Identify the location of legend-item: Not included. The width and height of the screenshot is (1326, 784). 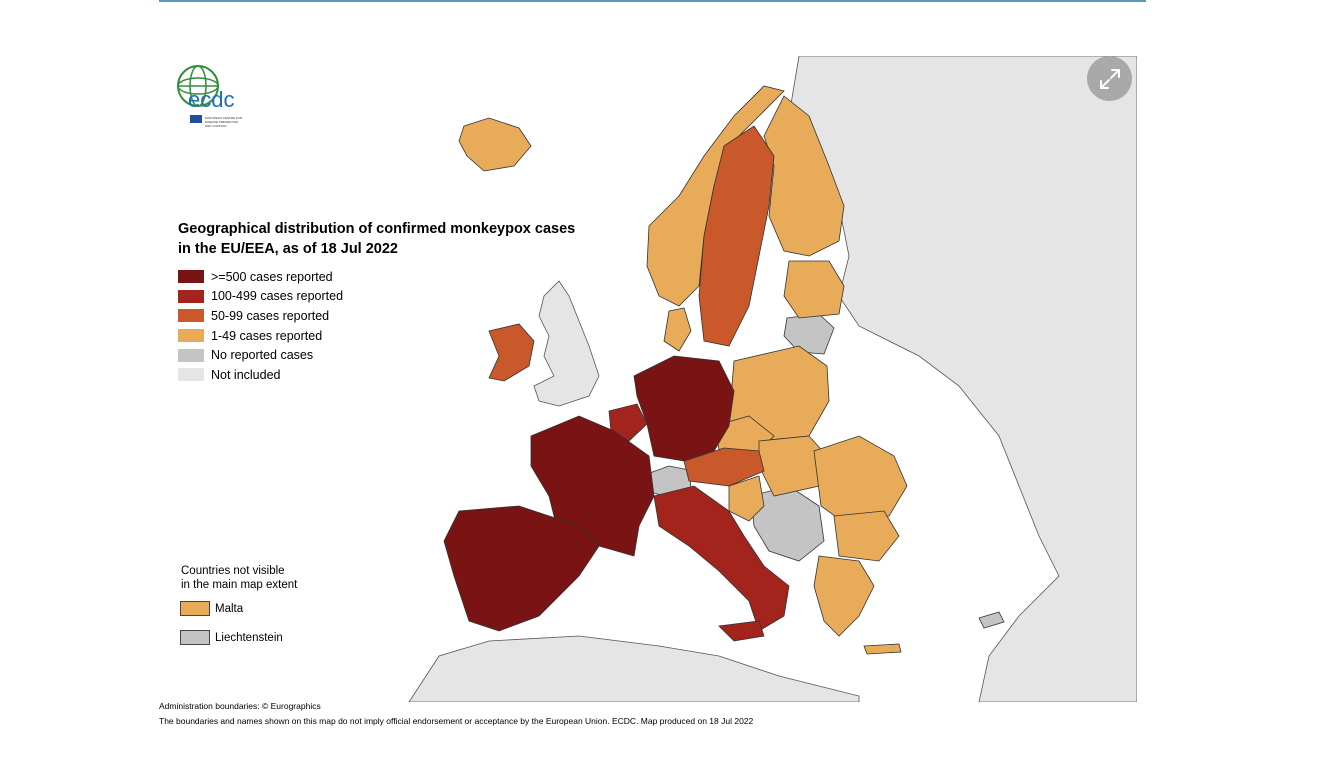
(260, 375).